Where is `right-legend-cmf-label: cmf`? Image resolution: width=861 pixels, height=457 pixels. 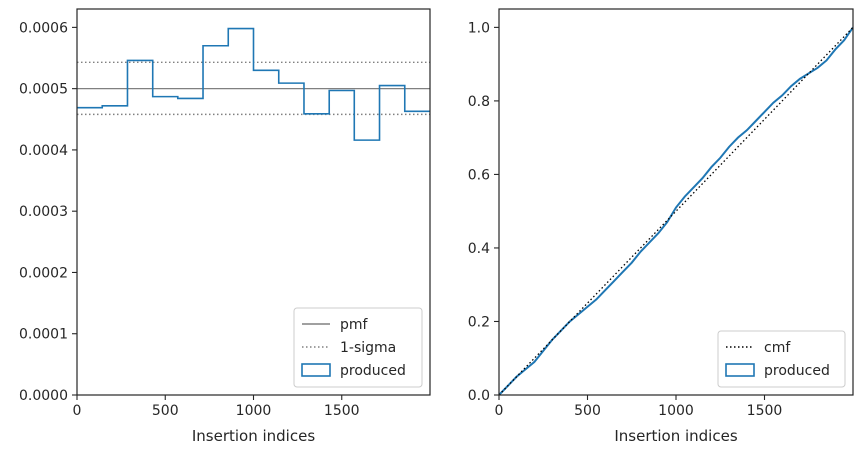
right-legend-cmf-label: cmf is located at coordinates (777, 348).